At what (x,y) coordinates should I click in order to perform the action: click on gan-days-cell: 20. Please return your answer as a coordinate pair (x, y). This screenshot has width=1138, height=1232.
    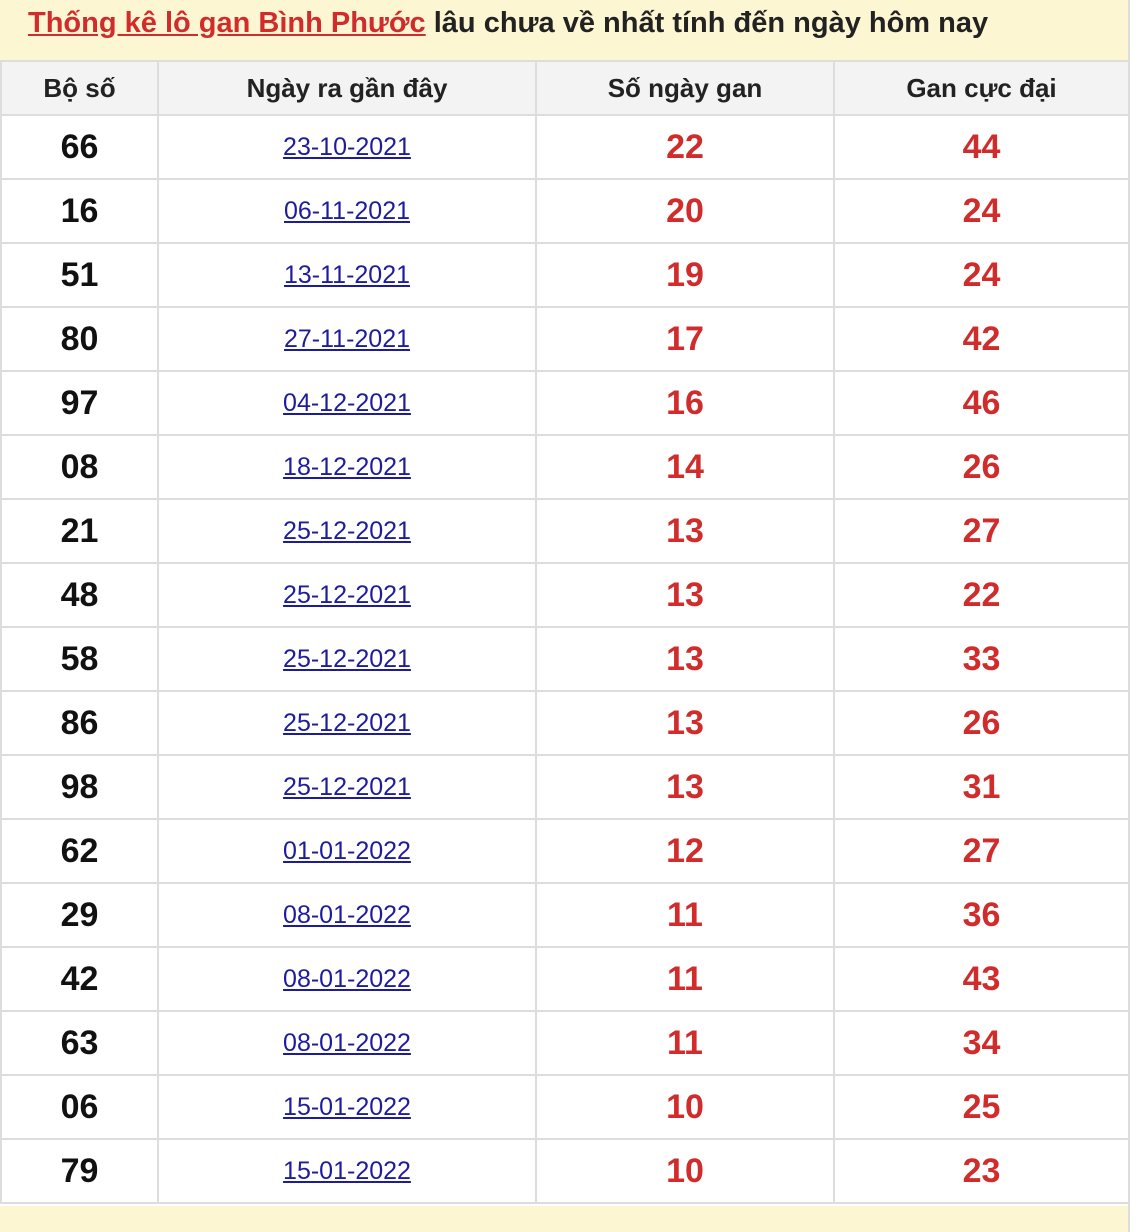
    Looking at the image, I should click on (685, 211).